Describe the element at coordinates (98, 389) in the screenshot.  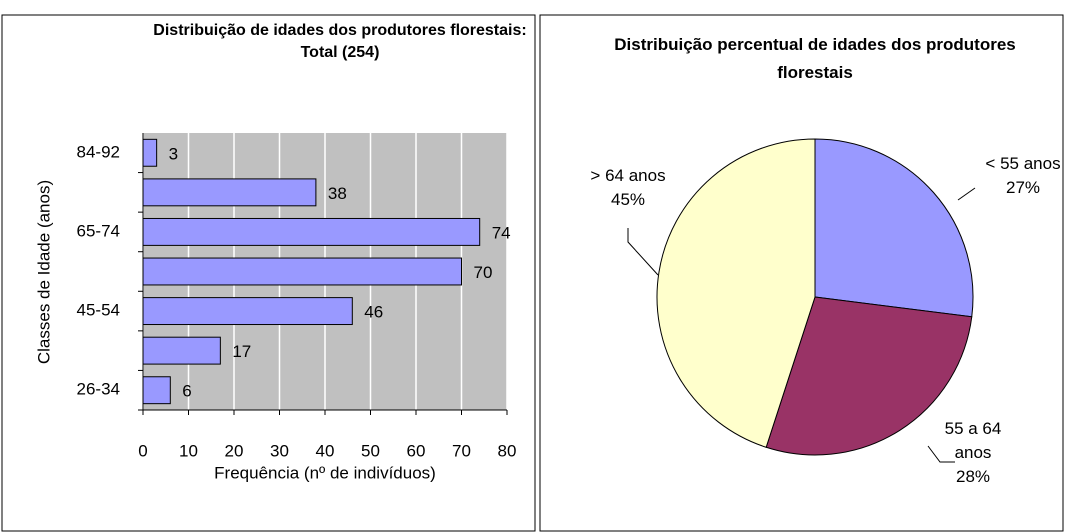
I see `y-tick-label: 26-34` at that location.